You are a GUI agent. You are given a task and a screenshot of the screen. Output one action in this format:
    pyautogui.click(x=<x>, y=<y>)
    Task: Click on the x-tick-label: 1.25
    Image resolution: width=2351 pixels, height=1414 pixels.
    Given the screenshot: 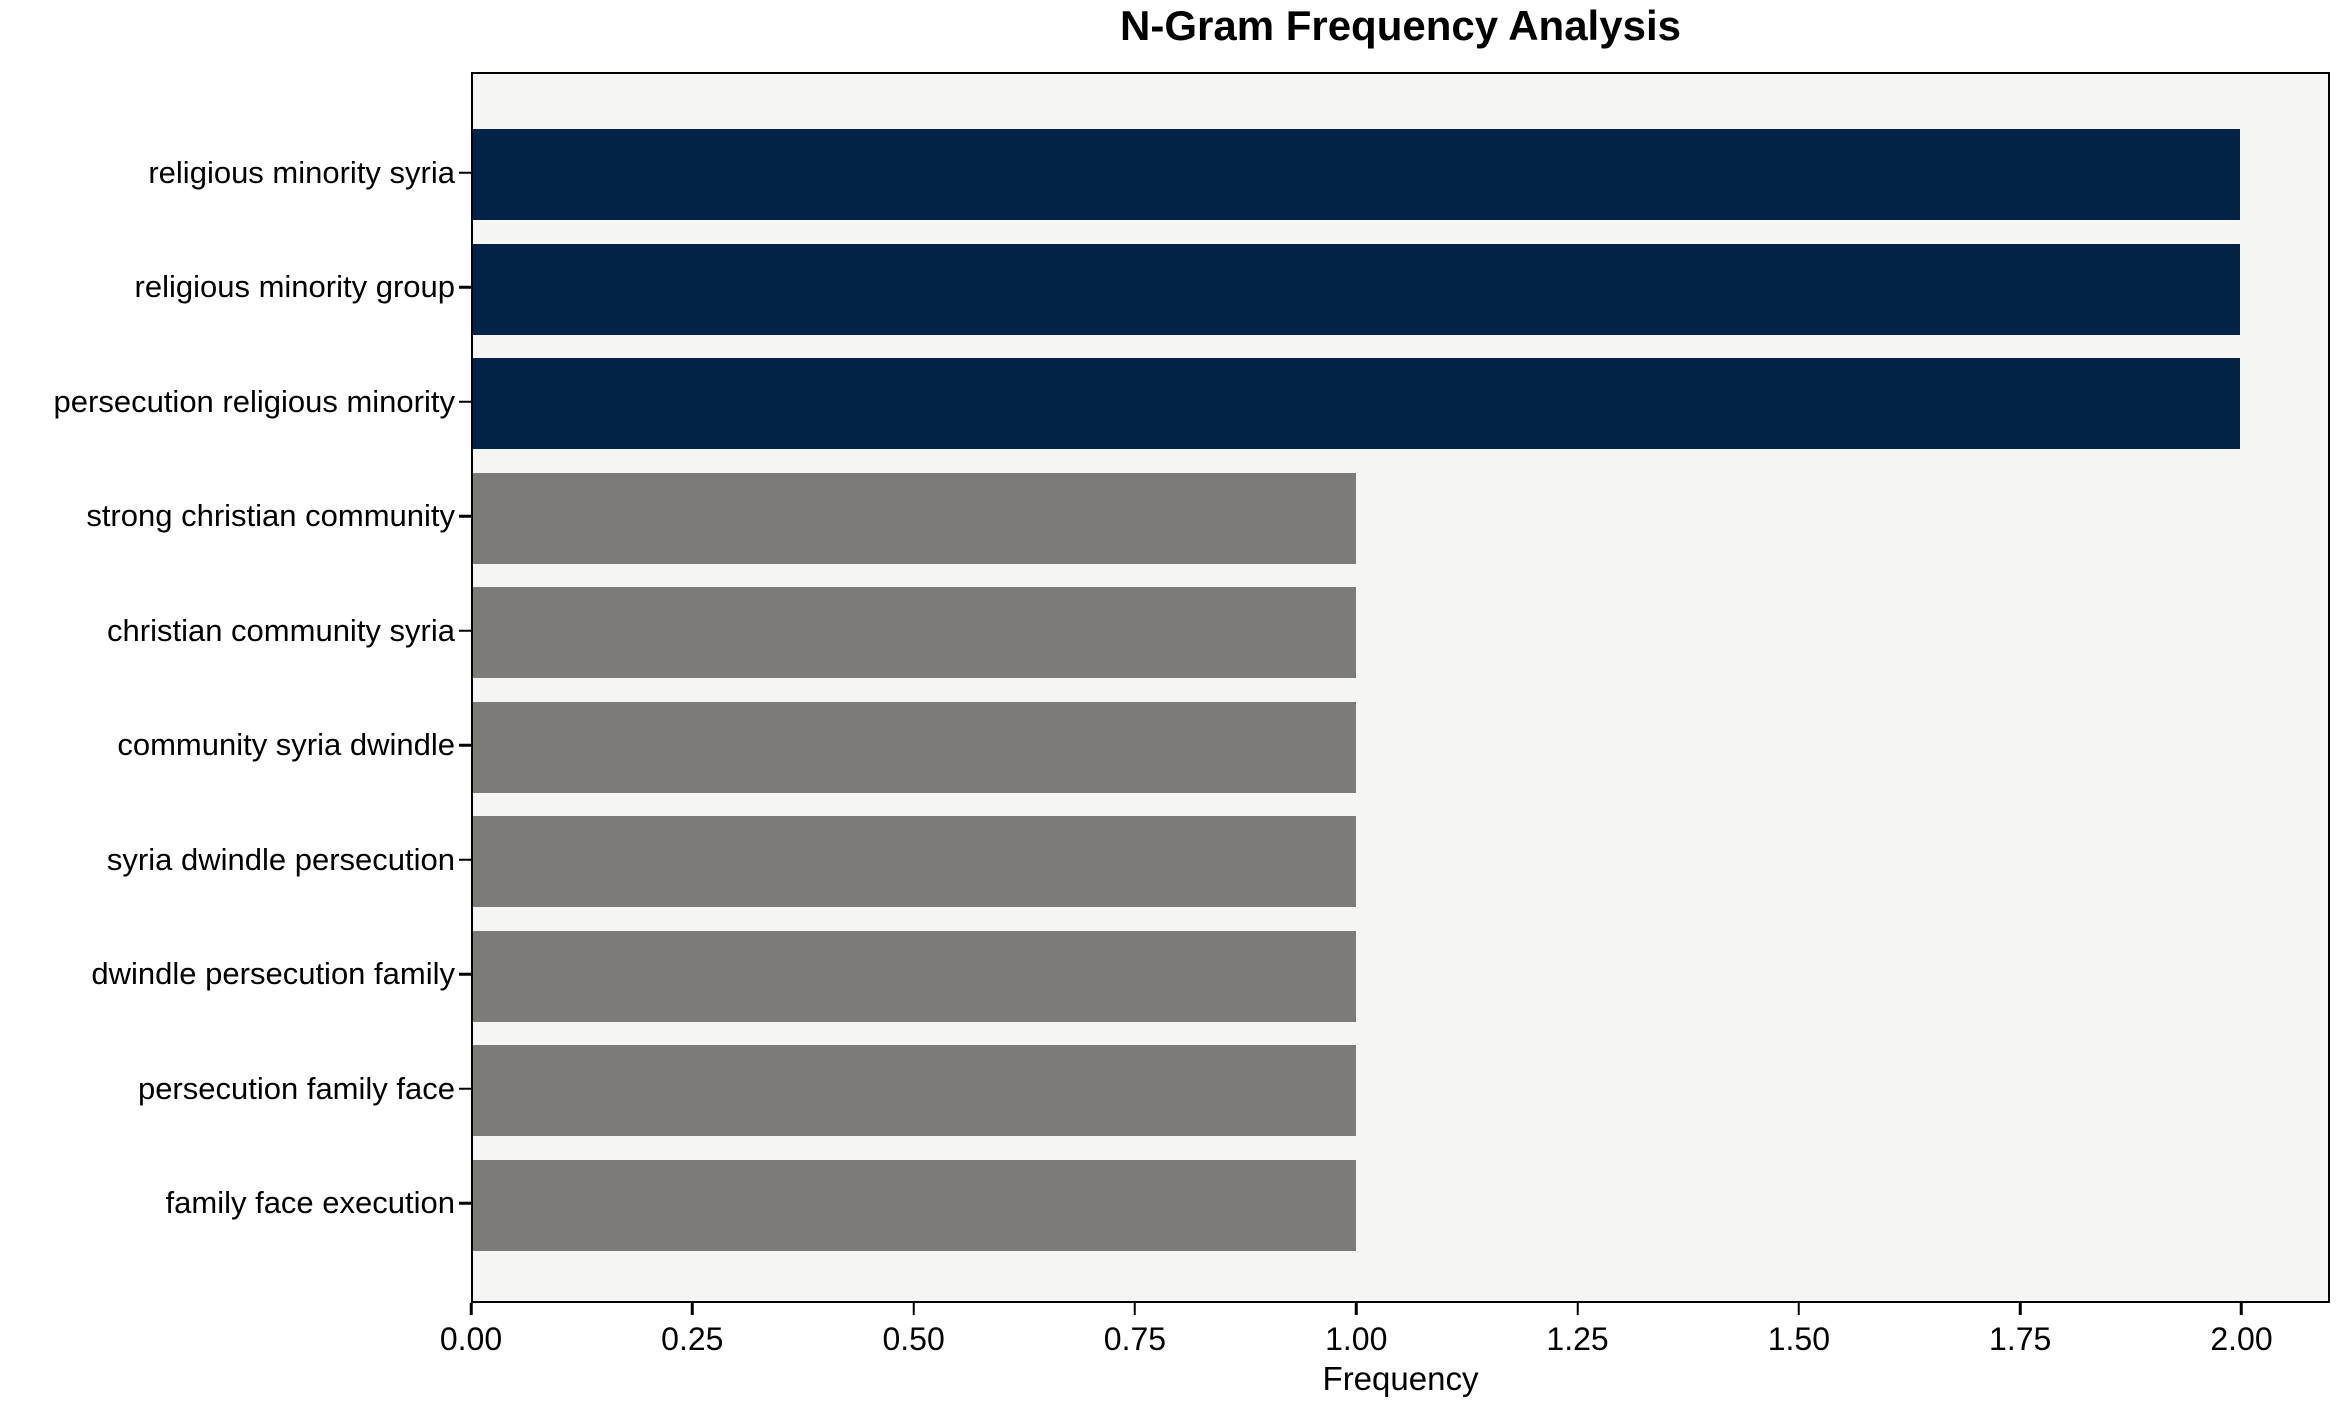 What is the action you would take?
    pyautogui.click(x=1577, y=1339)
    